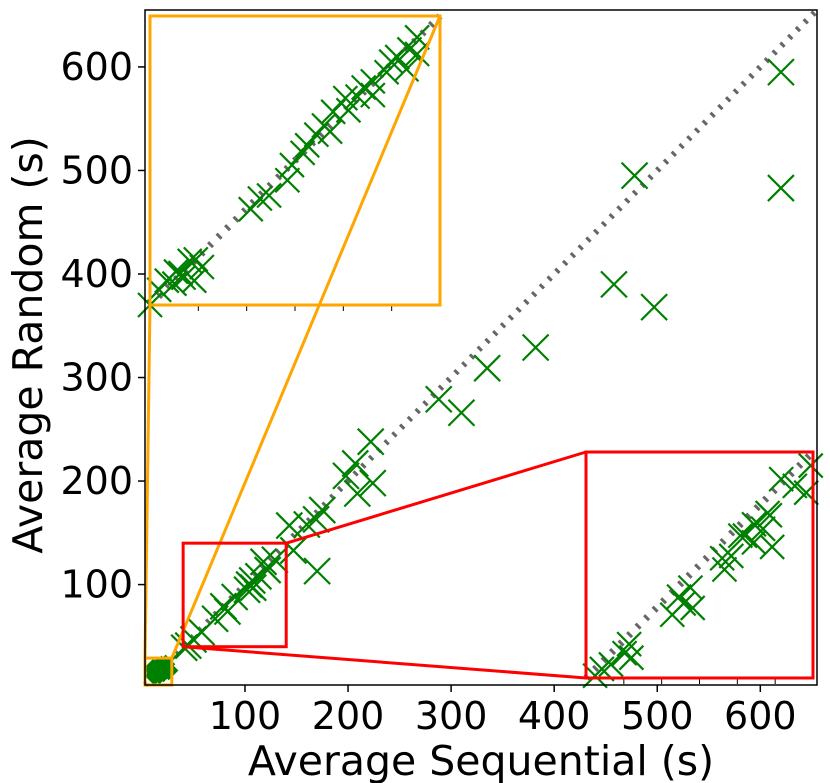 This screenshot has height=783, width=830. I want to click on y-axis-title: Average Random (s), so click(28, 345).